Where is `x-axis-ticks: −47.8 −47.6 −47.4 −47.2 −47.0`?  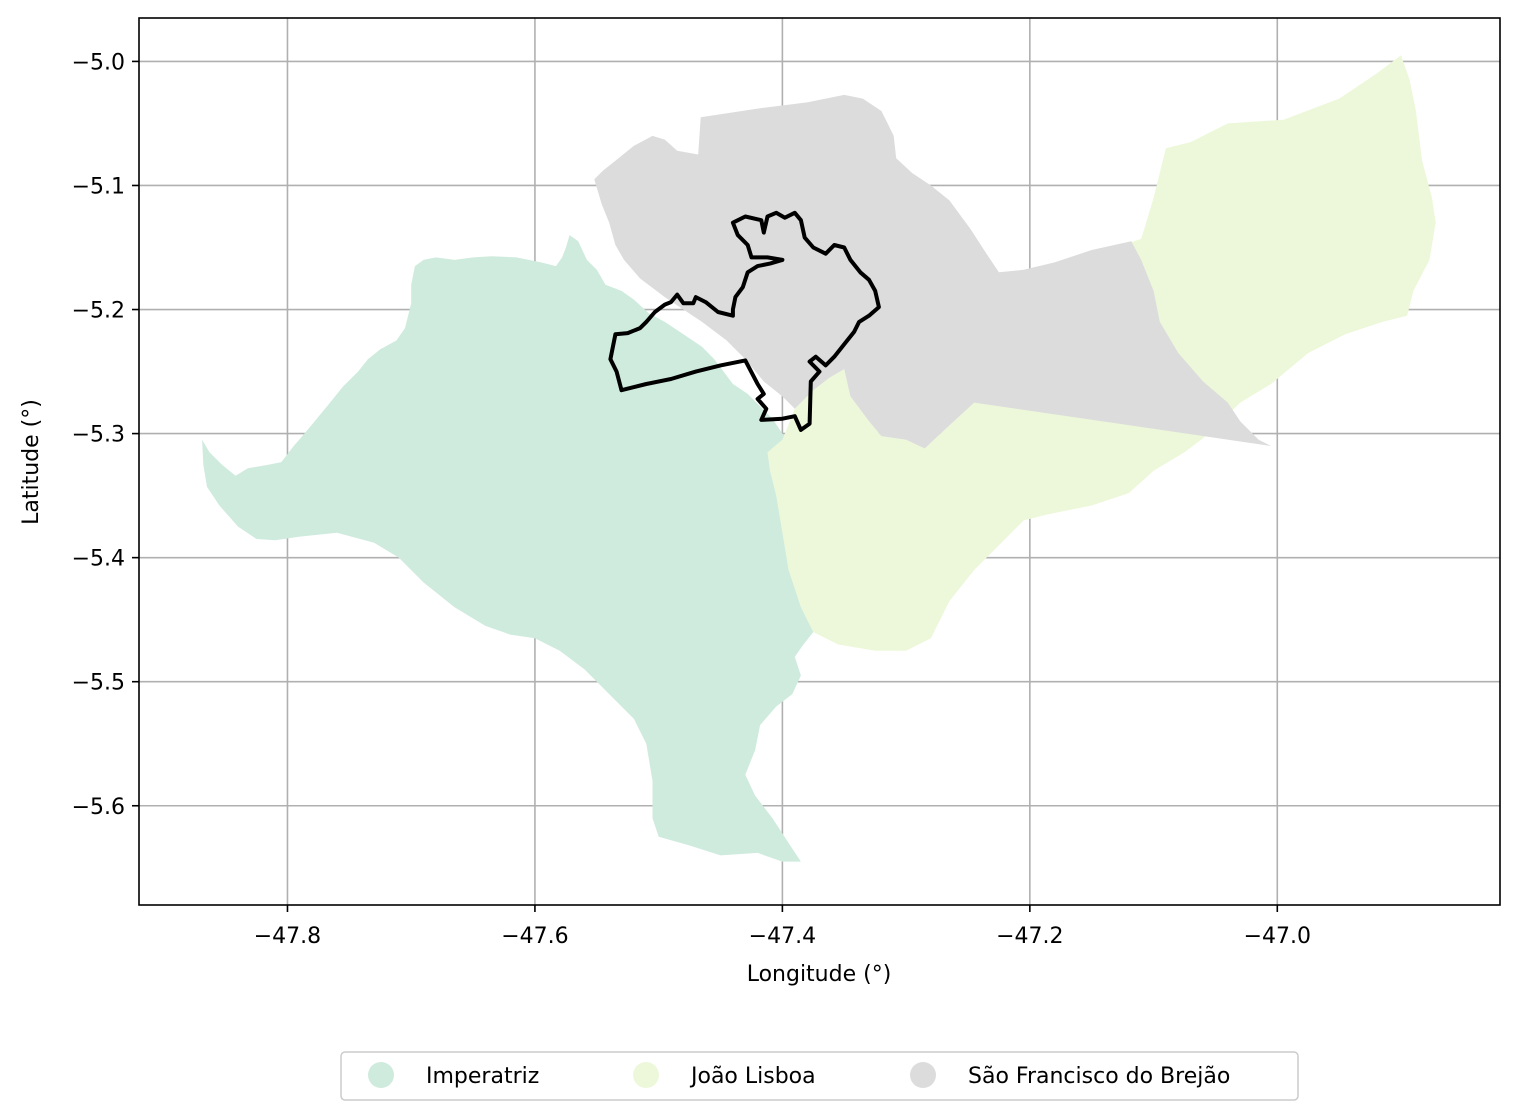 x-axis-ticks: −47.8 −47.6 −47.4 −47.2 −47.0 is located at coordinates (782, 927).